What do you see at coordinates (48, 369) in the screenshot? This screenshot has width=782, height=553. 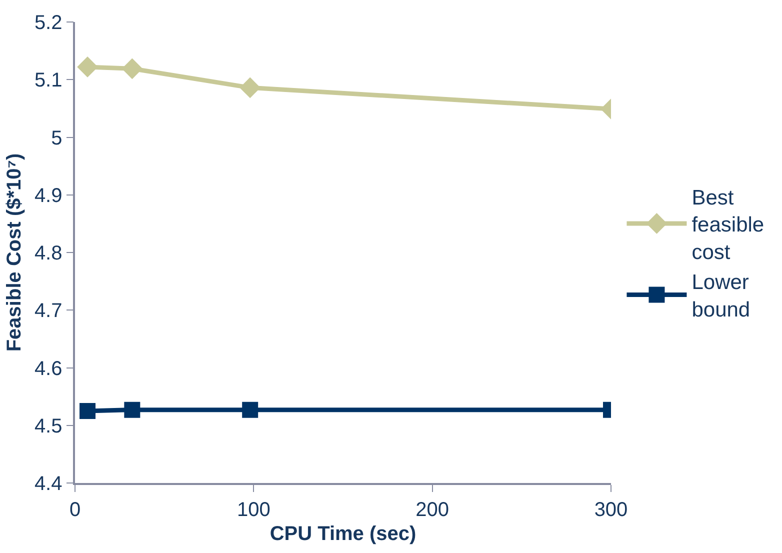 I see `y-tick-label: 4.6` at bounding box center [48, 369].